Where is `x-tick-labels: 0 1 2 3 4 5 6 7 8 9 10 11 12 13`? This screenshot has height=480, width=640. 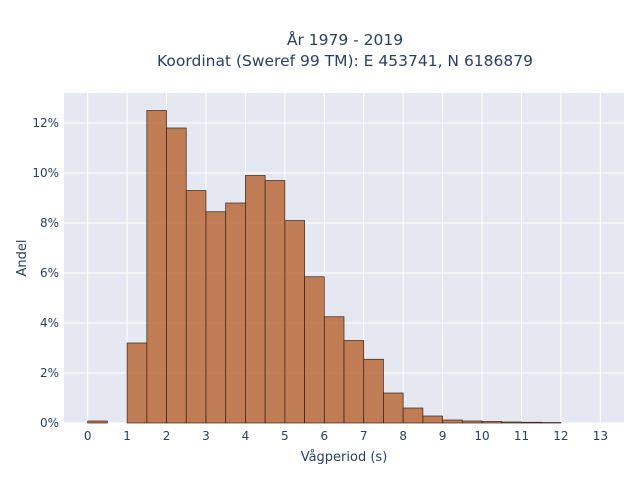 x-tick-labels: 0 1 2 3 4 5 6 7 8 9 10 11 12 13 is located at coordinates (346, 436).